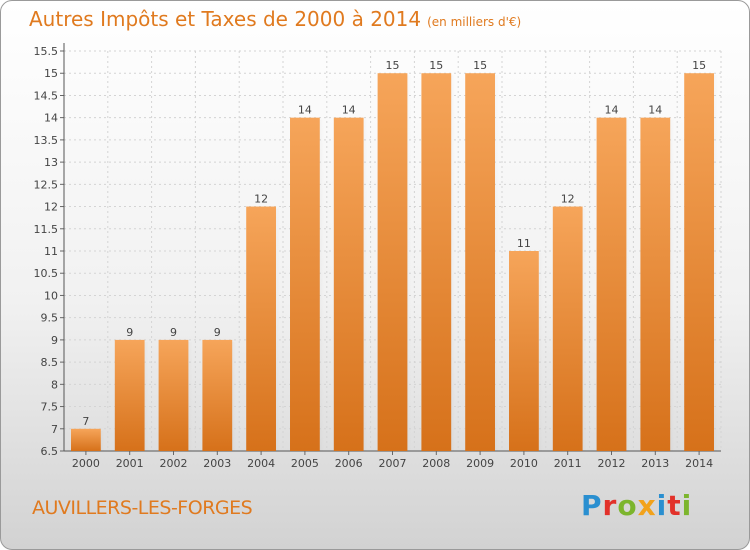  Describe the element at coordinates (305, 463) in the screenshot. I see `x-tick-label: 2005` at that location.